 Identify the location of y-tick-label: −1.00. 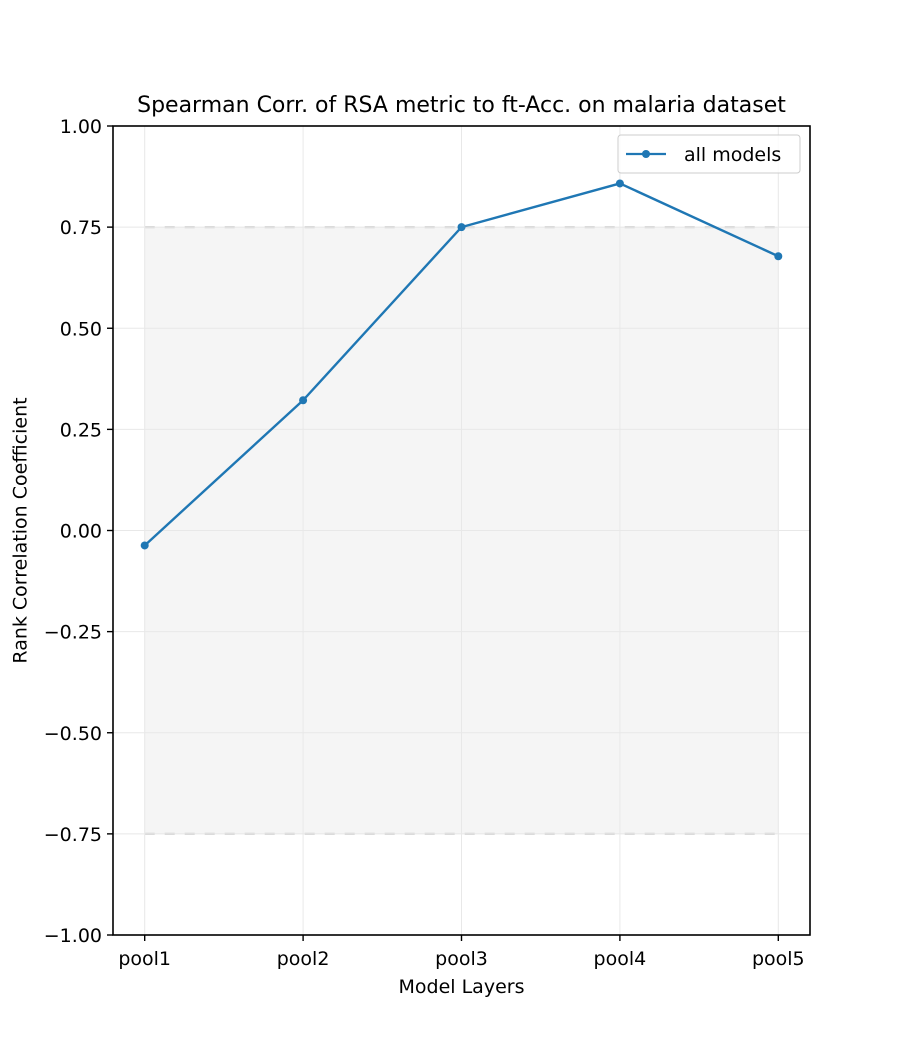
(73, 936).